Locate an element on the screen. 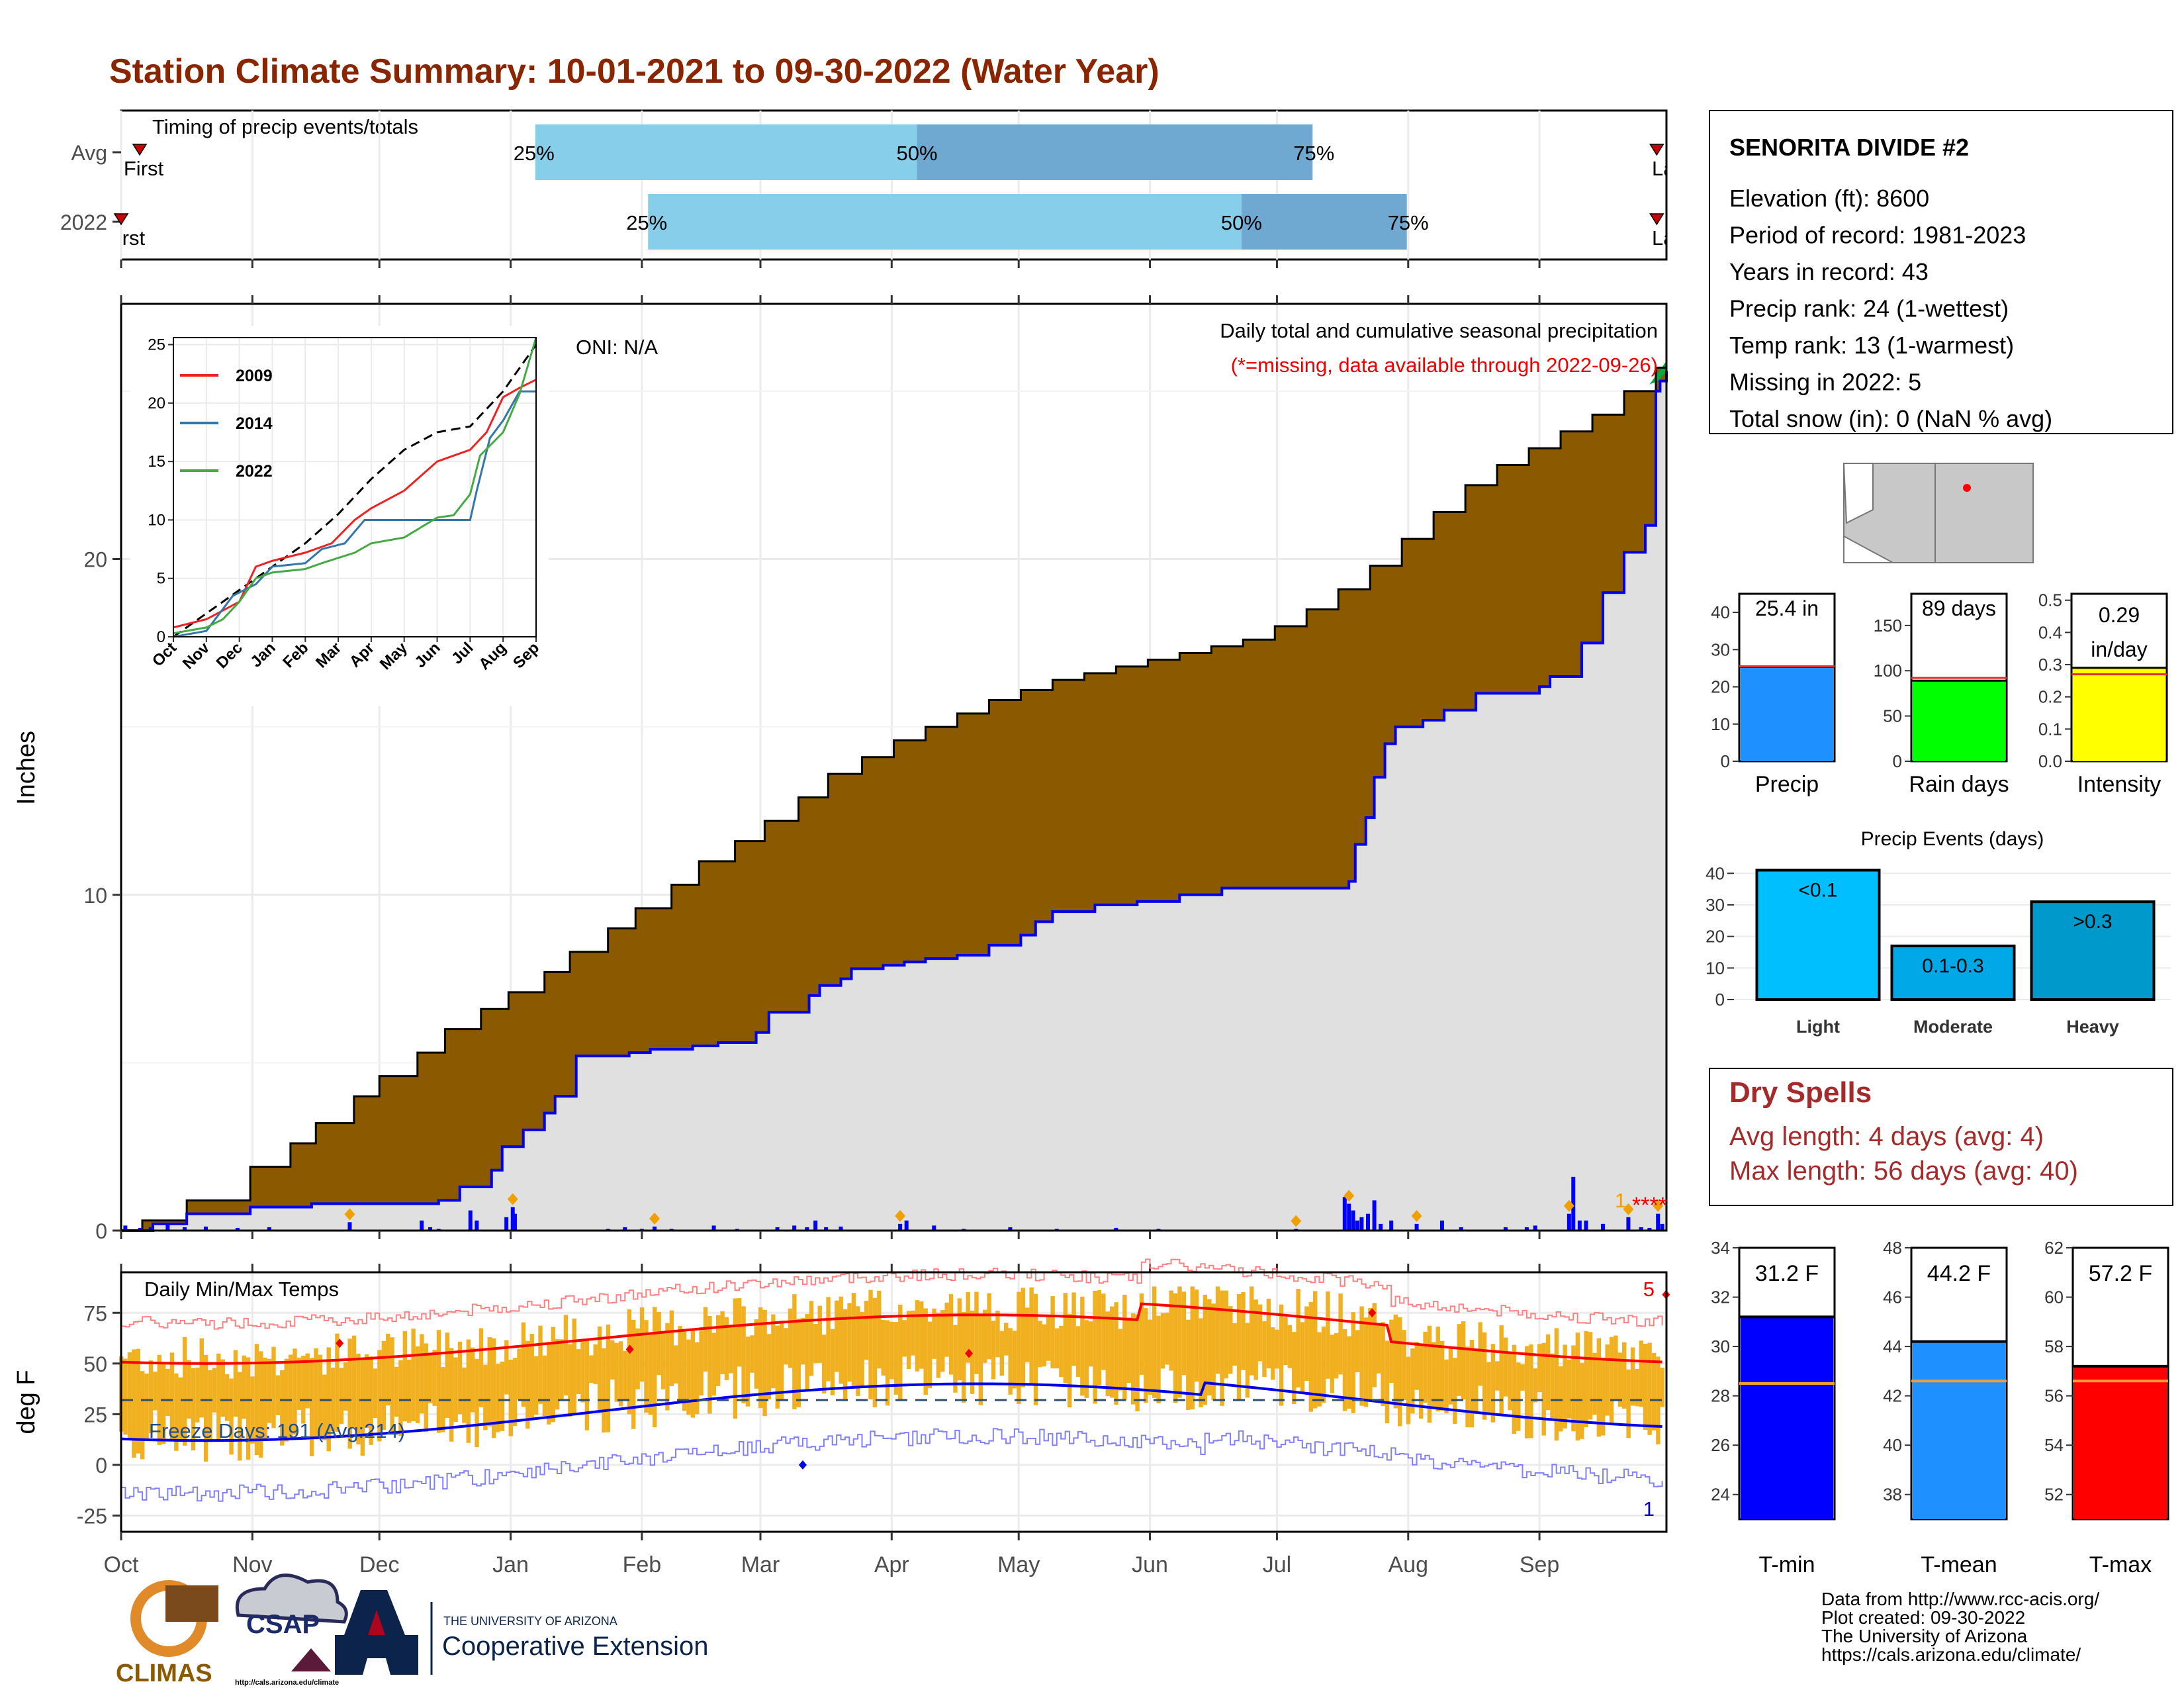  summary-bar-rain-days is located at coordinates (1959, 720).